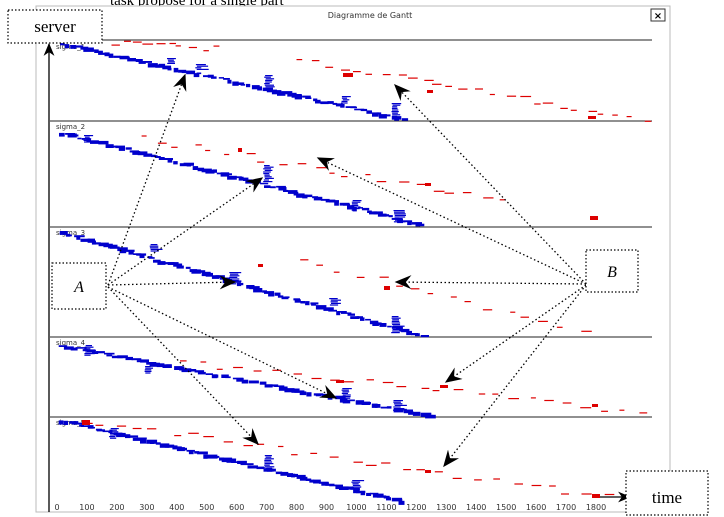 This screenshot has width=724, height=517. Describe the element at coordinates (476, 507) in the screenshot. I see `x-tick-label: 1400` at that location.